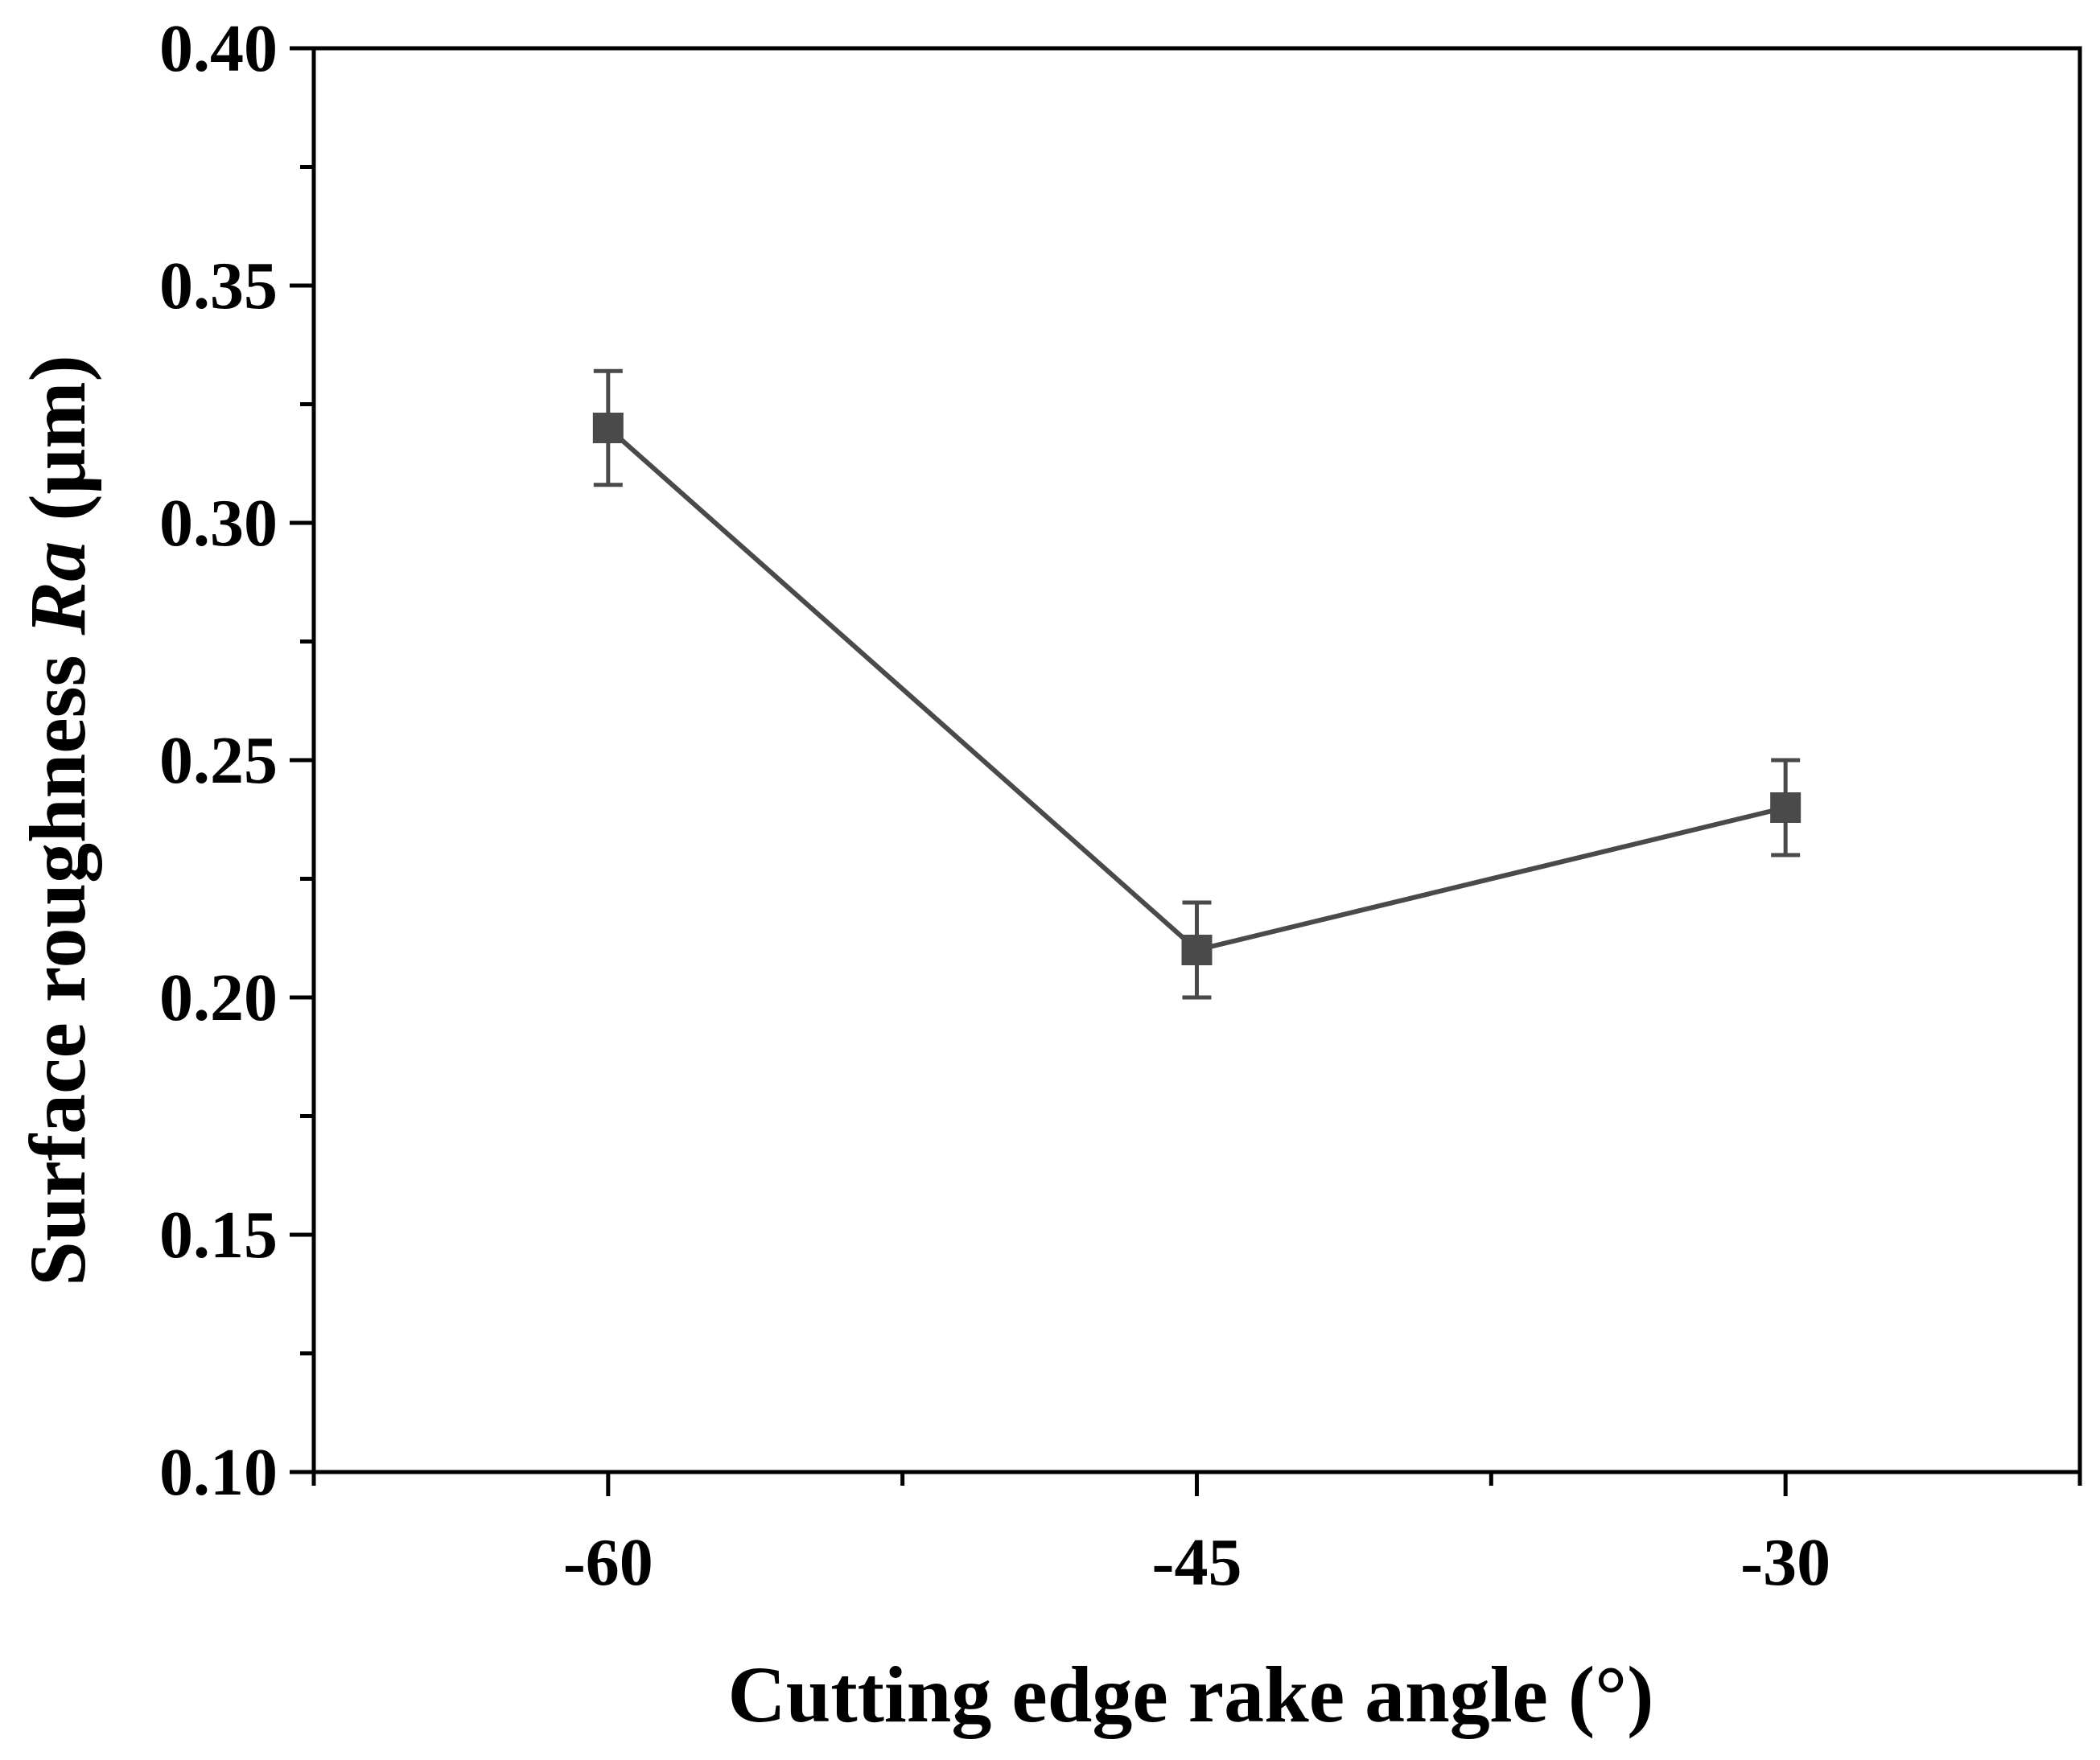 The image size is (2100, 1760). Describe the element at coordinates (58, 588) in the screenshot. I see `y-axis-title-part-2: Ra` at that location.